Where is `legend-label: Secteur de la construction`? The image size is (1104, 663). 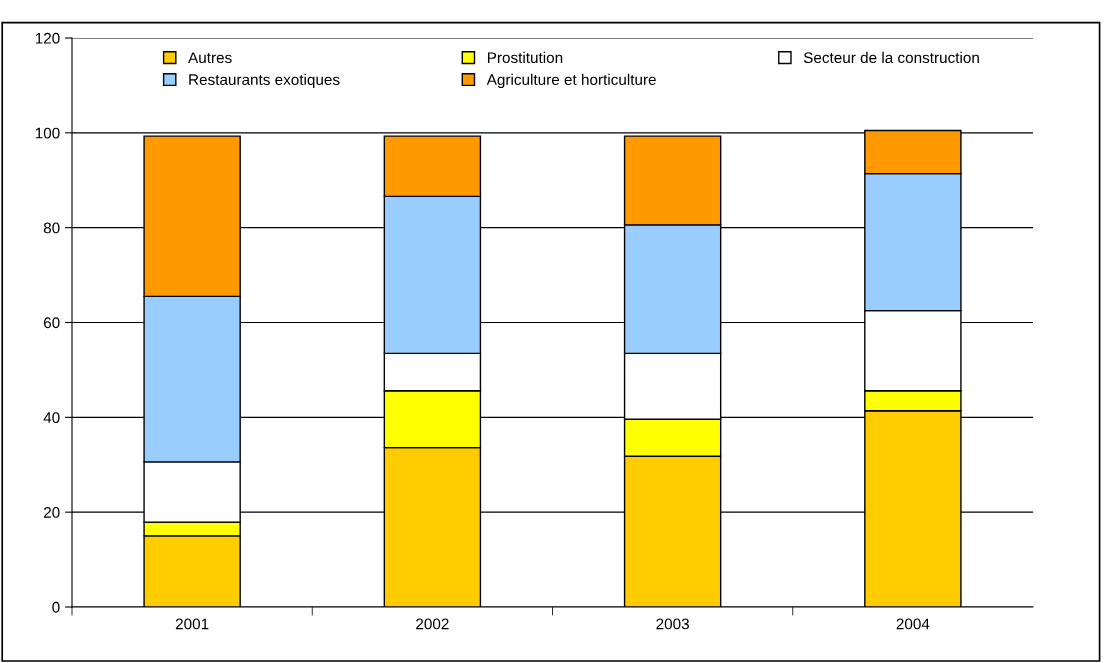 legend-label: Secteur de la construction is located at coordinates (891, 57).